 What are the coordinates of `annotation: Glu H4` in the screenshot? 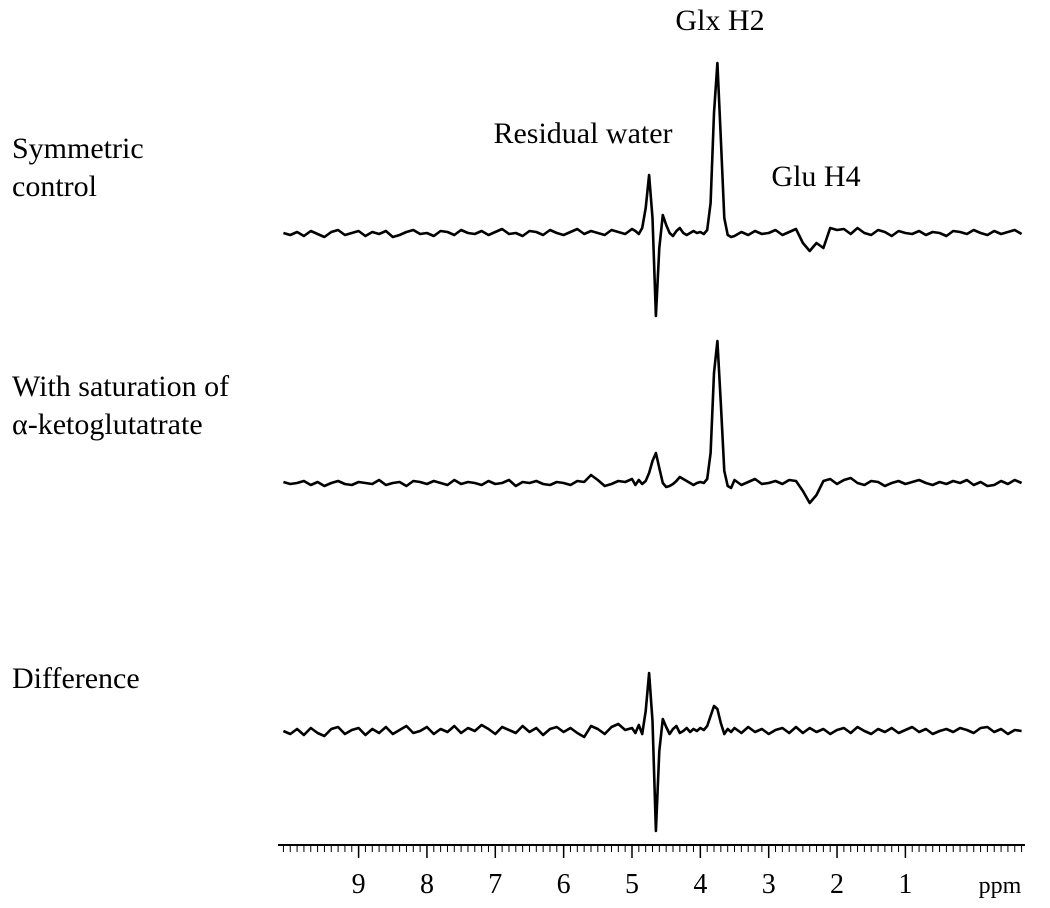 It's located at (815, 176).